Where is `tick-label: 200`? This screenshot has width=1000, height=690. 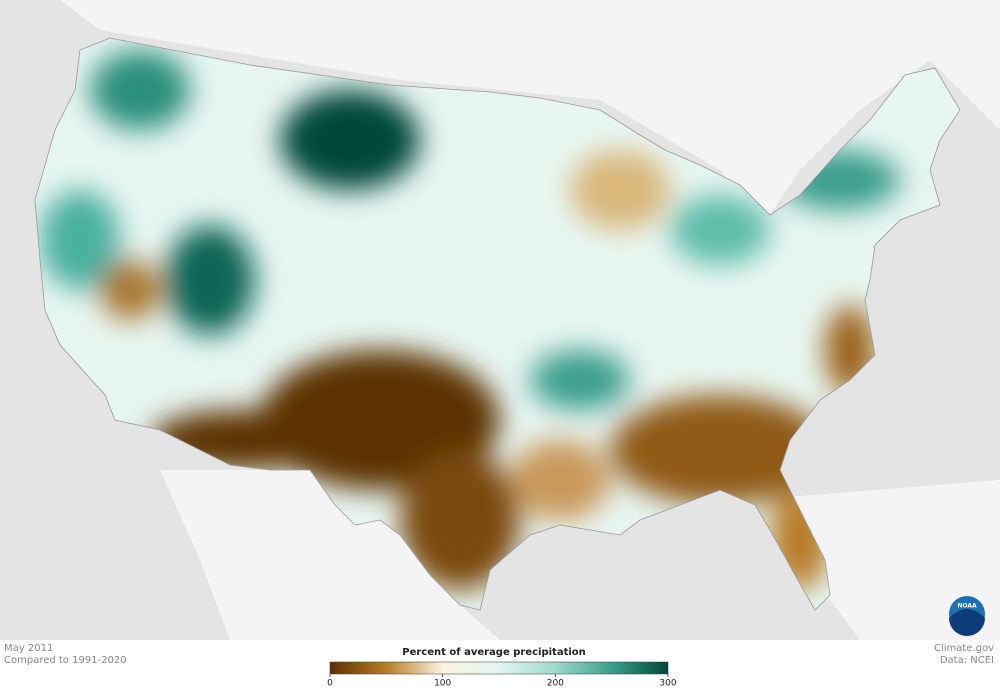 tick-label: 200 is located at coordinates (555, 684).